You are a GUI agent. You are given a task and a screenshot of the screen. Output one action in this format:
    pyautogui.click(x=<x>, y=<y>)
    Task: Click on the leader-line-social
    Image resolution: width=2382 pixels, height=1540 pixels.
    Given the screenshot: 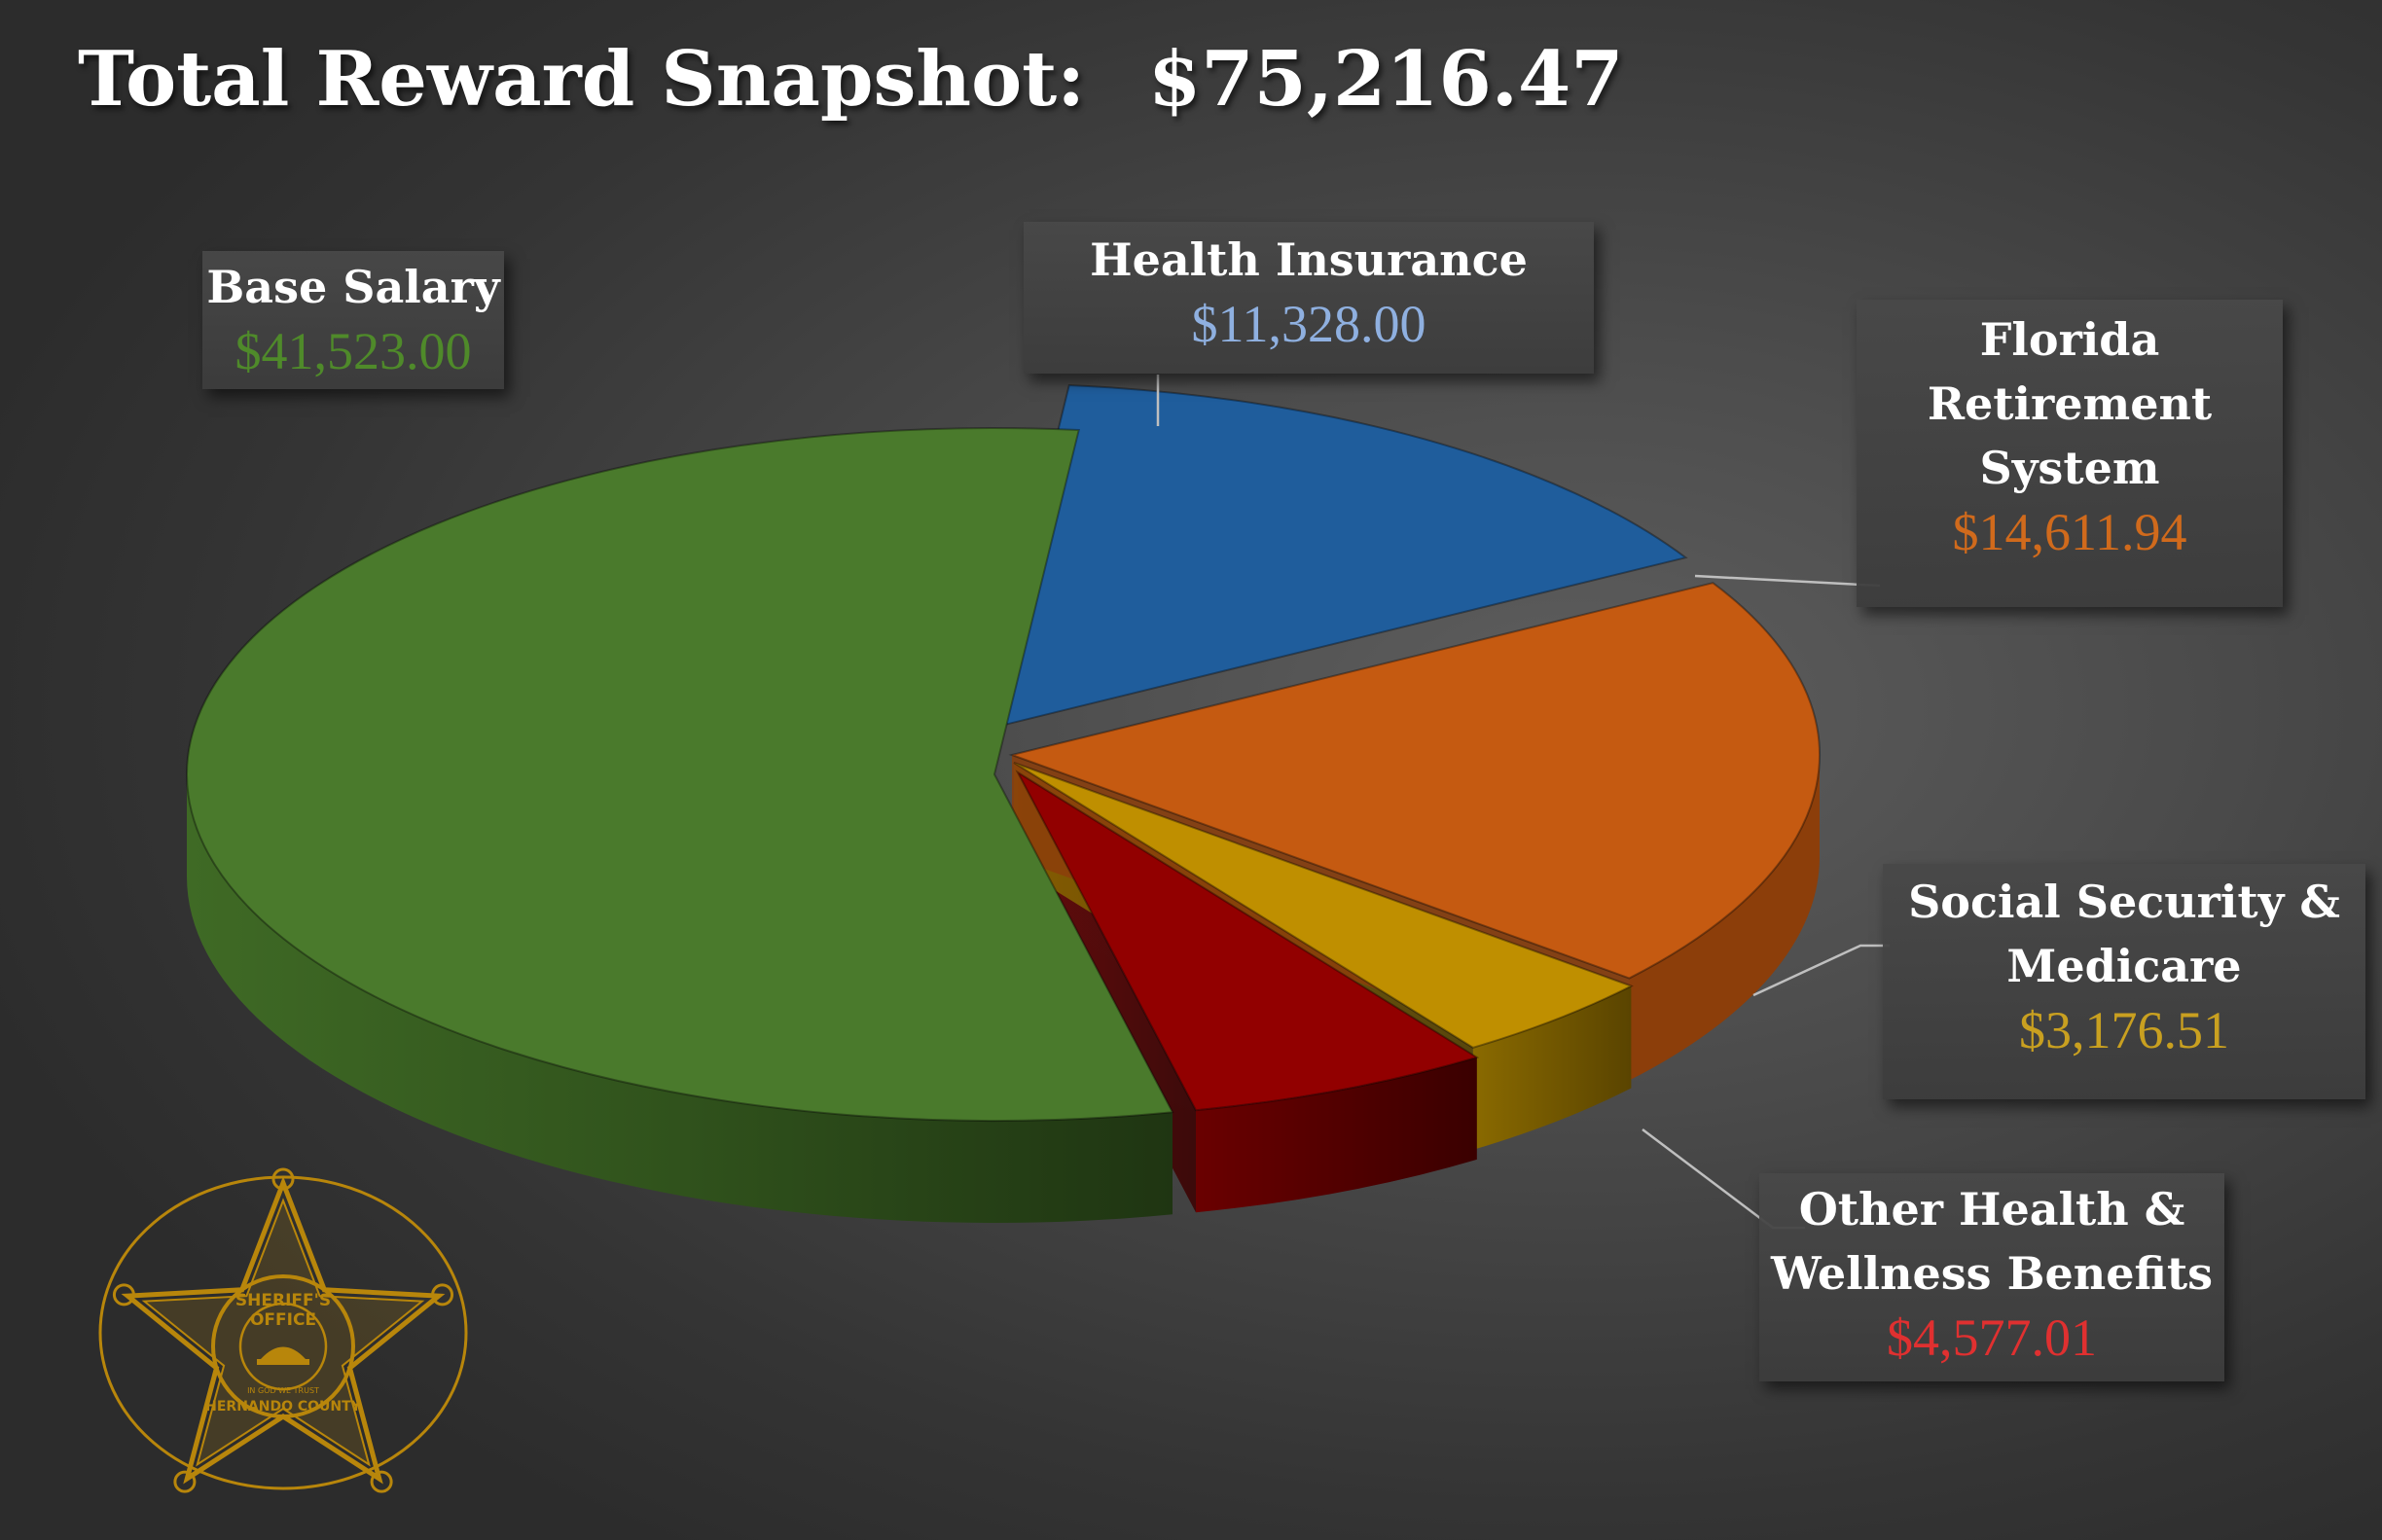 What is the action you would take?
    pyautogui.click(x=1821, y=970)
    